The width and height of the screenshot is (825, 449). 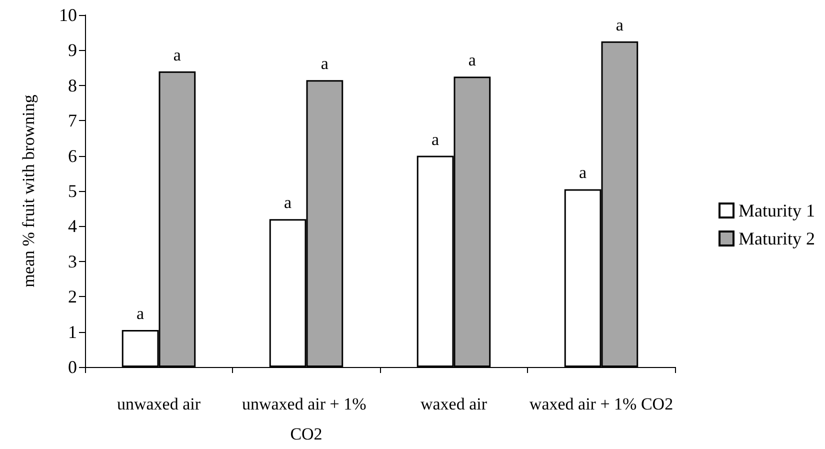 What do you see at coordinates (28, 191) in the screenshot?
I see `y-axis-title: mean % fruit with browning` at bounding box center [28, 191].